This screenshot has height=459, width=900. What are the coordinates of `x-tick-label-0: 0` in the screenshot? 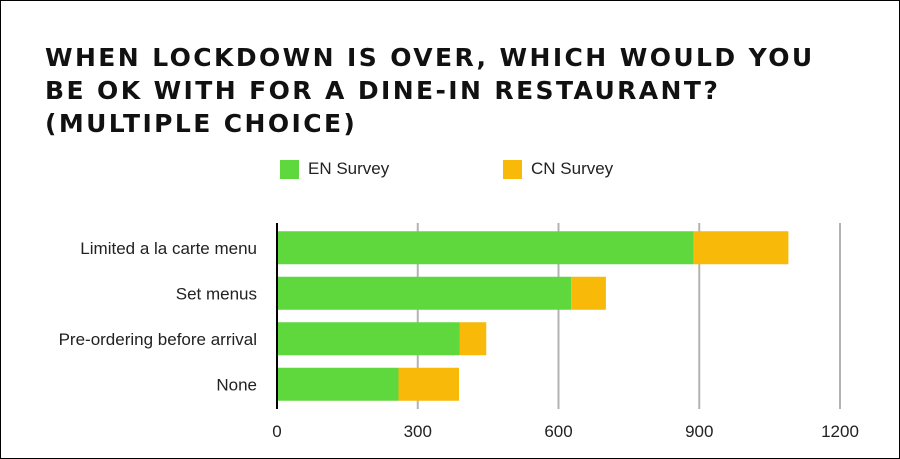 It's located at (276, 431).